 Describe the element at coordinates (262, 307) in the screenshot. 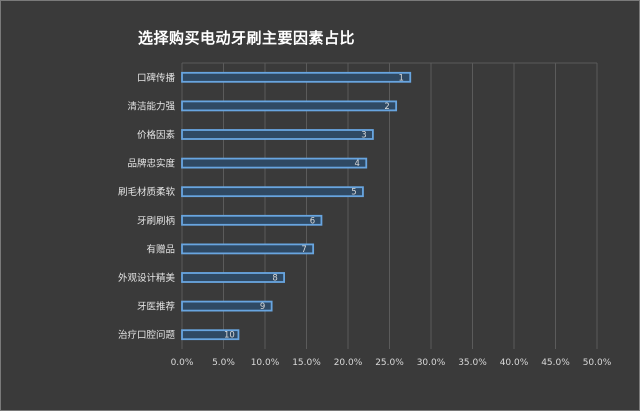

I see `bar-data-label: 9` at that location.